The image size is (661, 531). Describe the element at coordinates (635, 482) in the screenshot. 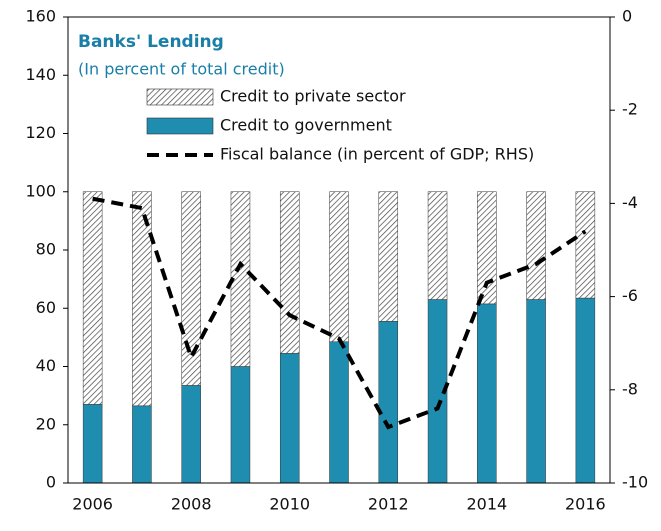

I see `y2-tick-label: -10` at that location.